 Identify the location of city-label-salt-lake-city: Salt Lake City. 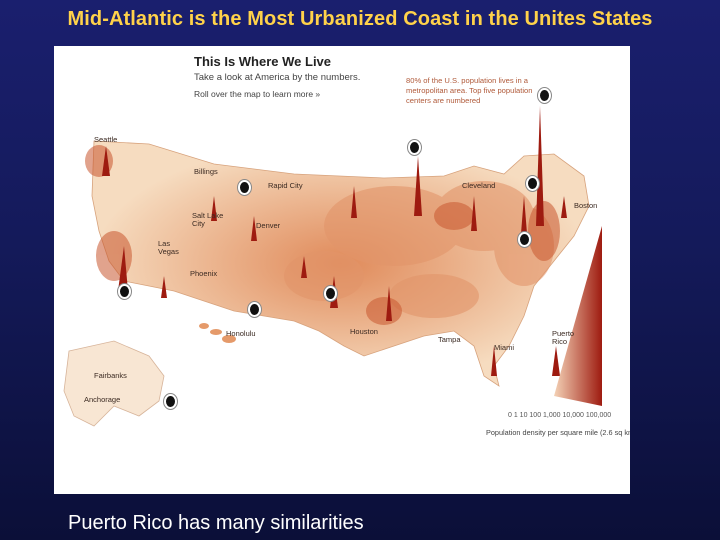
(208, 219).